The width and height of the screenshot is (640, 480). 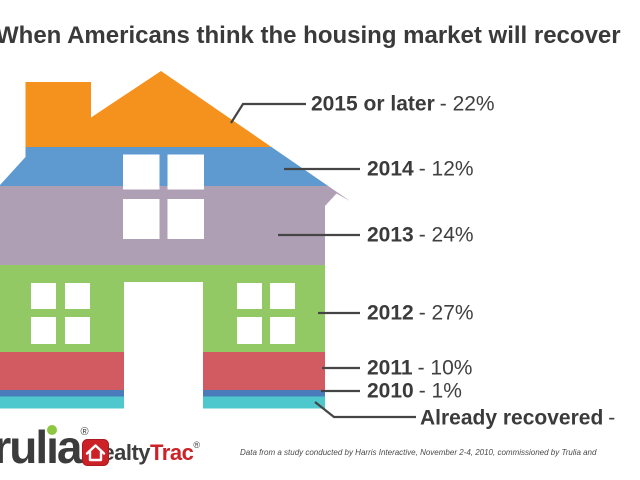 What do you see at coordinates (467, 104) in the screenshot?
I see `label-value: - 22%` at bounding box center [467, 104].